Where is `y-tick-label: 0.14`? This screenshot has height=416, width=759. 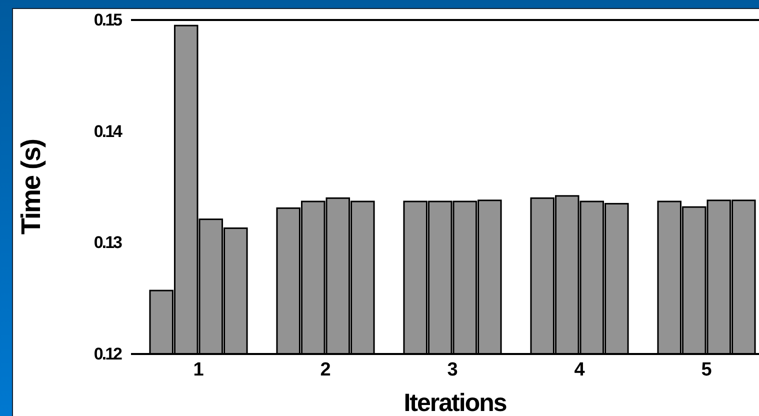
y-tick-label: 0.14 is located at coordinates (109, 131).